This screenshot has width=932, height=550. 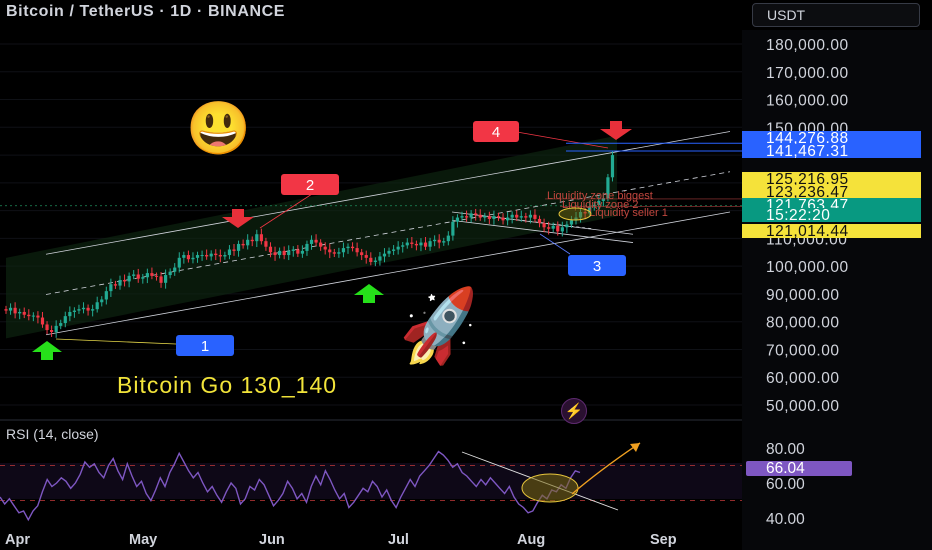 I want to click on label-3: 3, so click(x=597, y=266).